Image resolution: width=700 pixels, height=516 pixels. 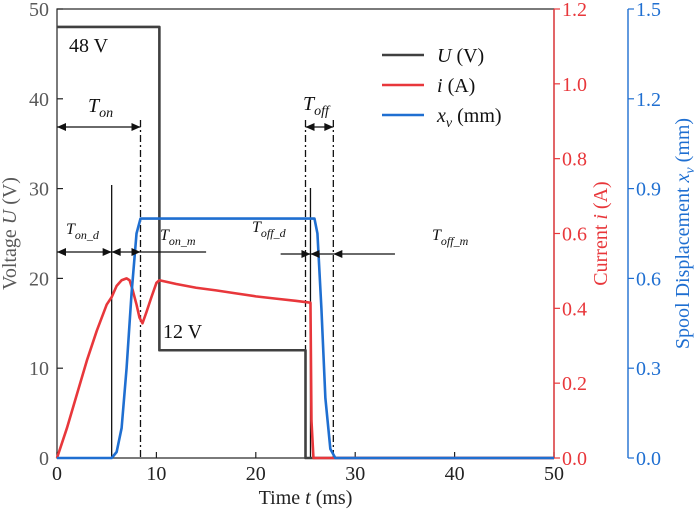 I want to click on legend-label-2: xv (mm), so click(x=469, y=118).